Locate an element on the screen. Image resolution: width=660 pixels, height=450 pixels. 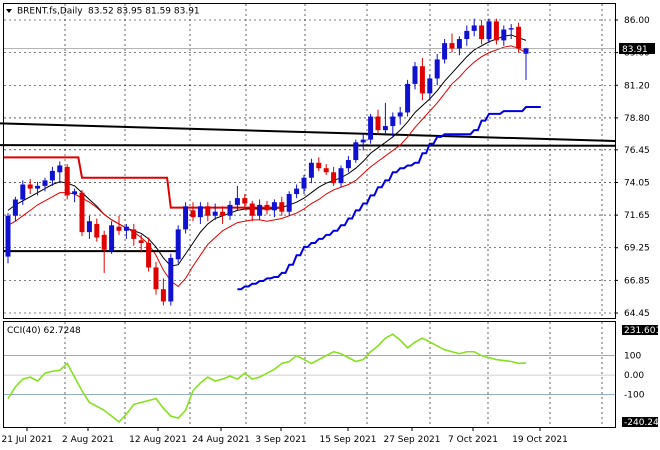
y-tick-label: 69.25 is located at coordinates (637, 249).